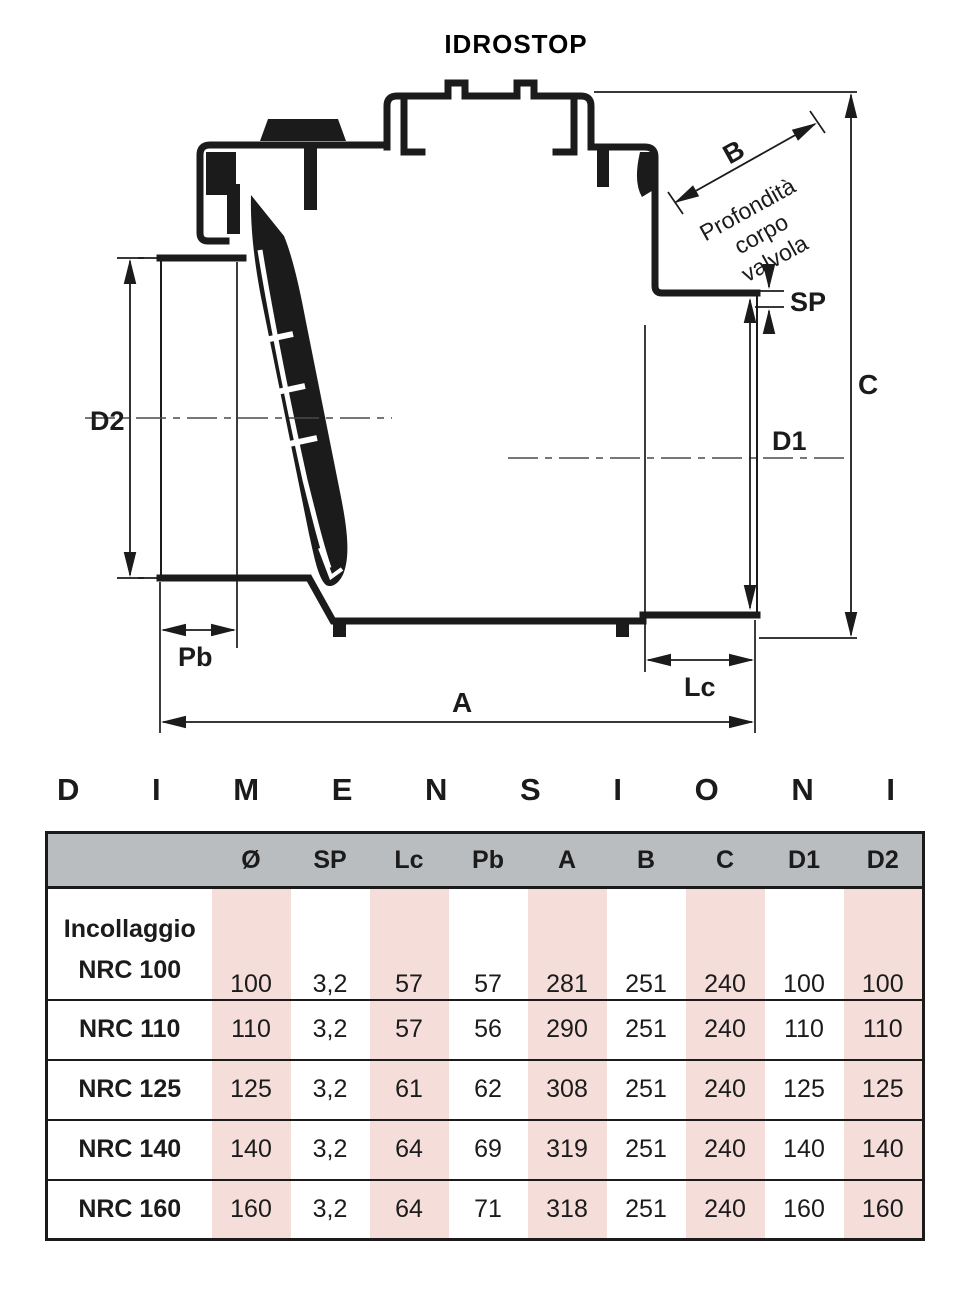 Image resolution: width=967 pixels, height=1300 pixels. I want to click on flap-details, so click(300, 415).